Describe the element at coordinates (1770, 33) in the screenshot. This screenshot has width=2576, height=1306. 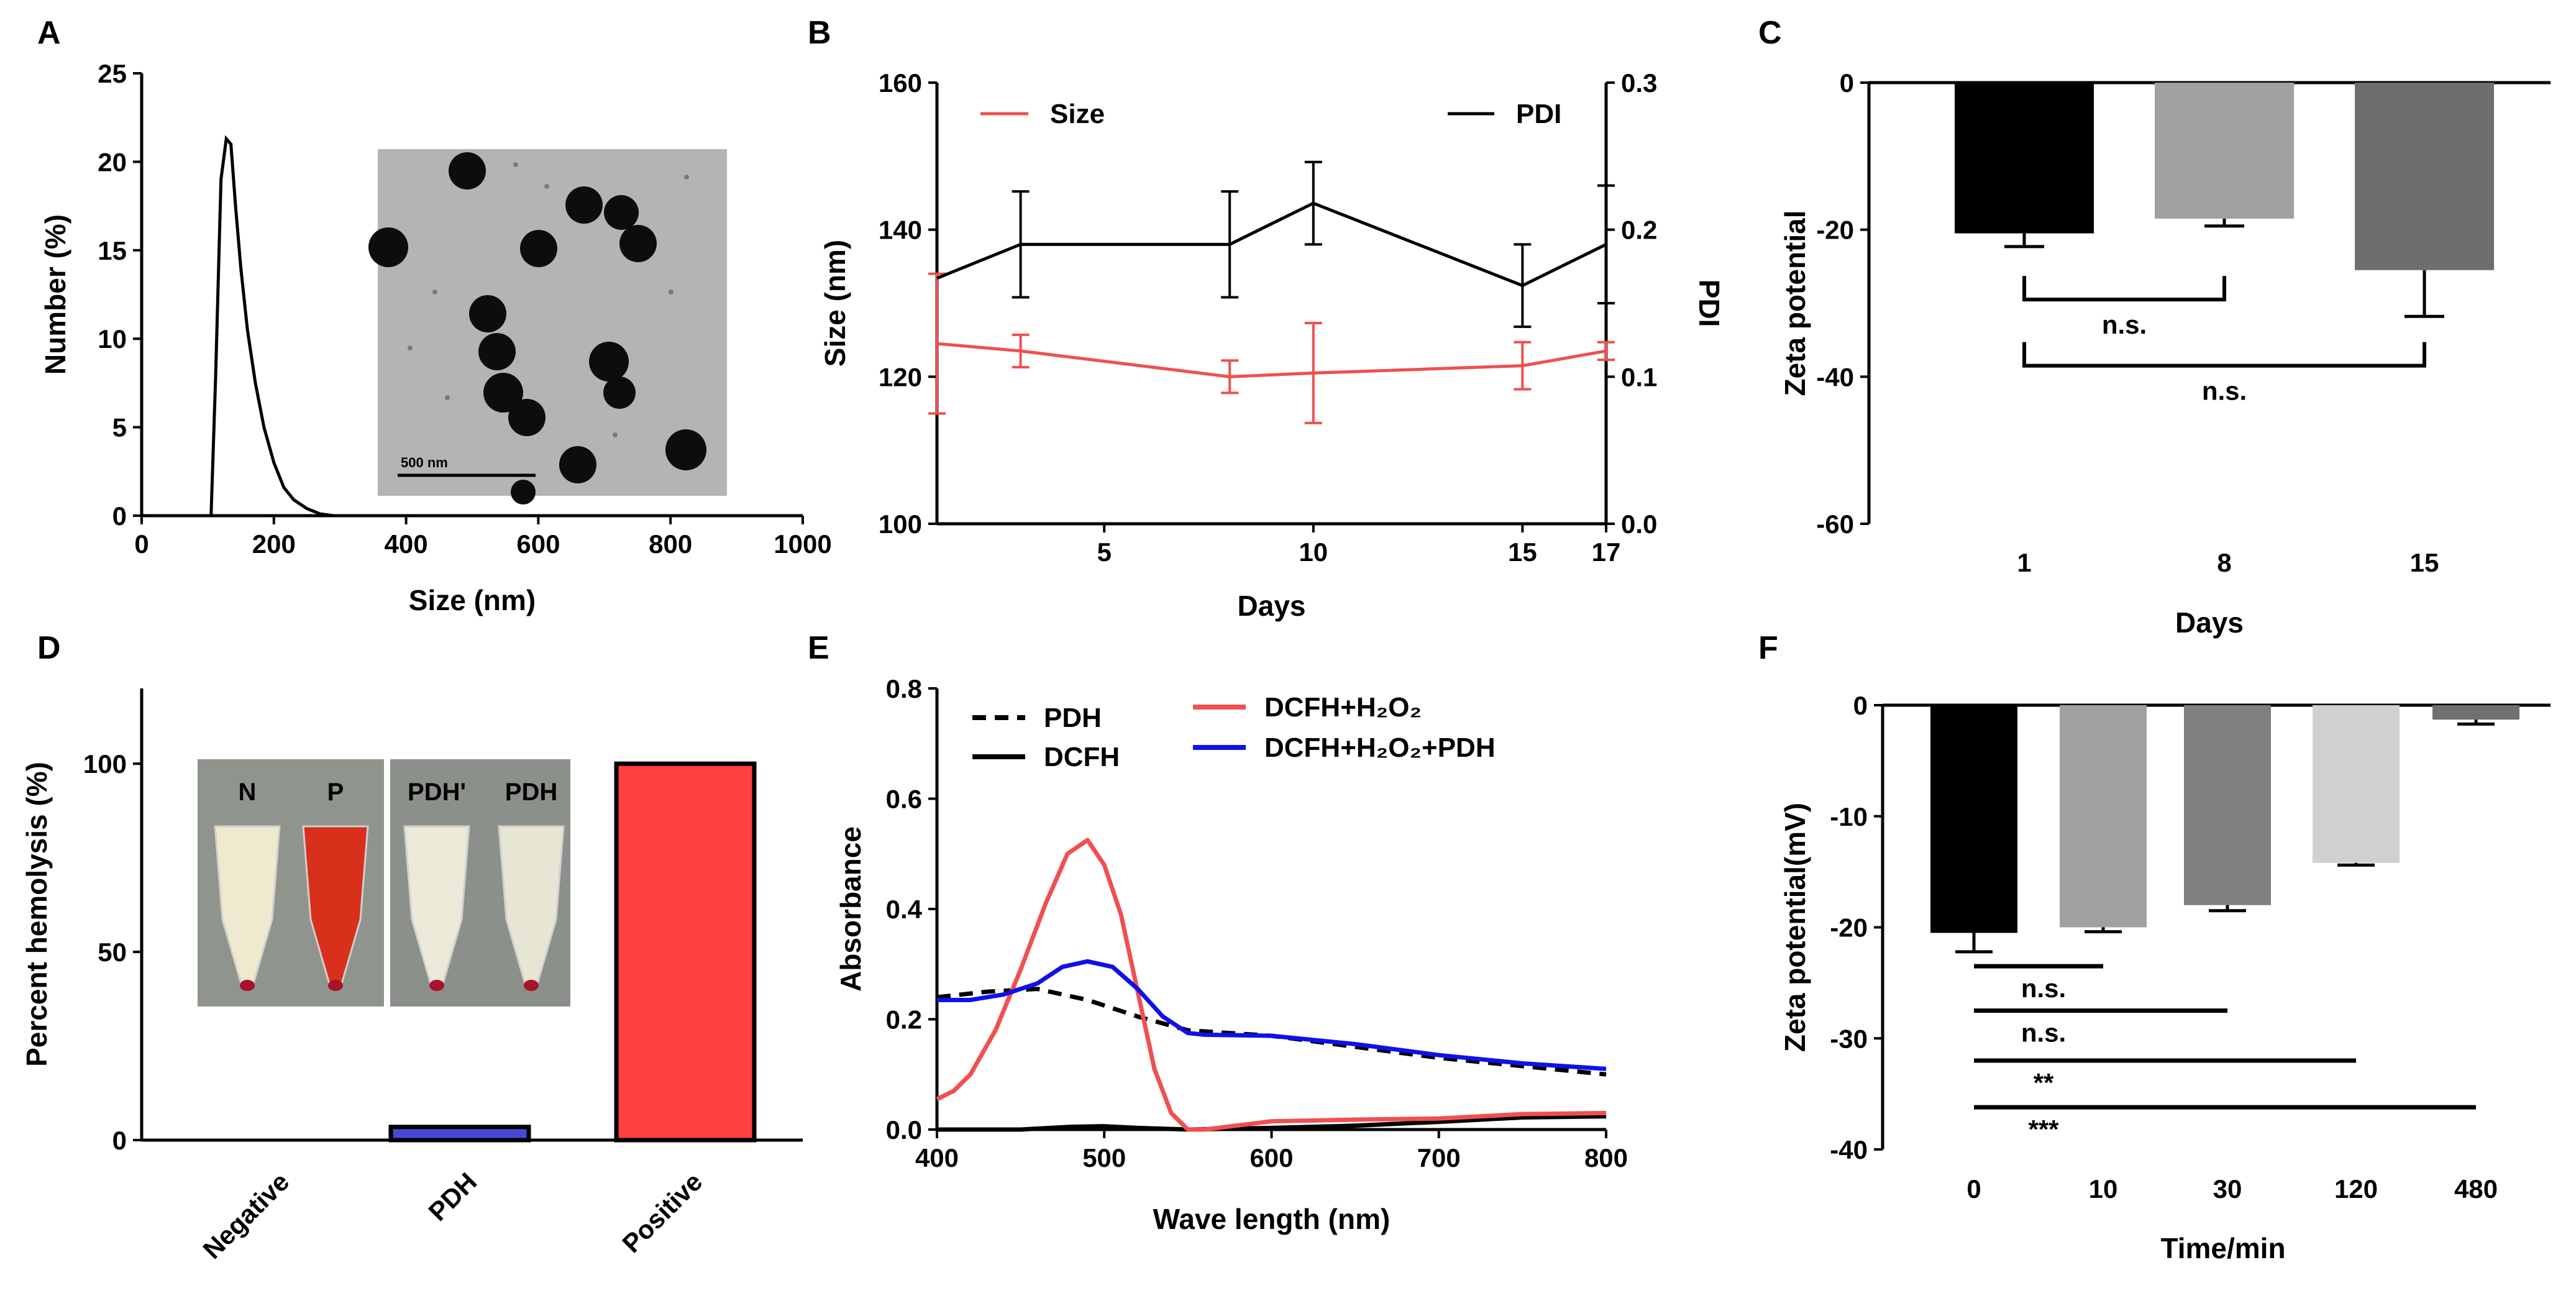
I see `panel-label-c: C` at that location.